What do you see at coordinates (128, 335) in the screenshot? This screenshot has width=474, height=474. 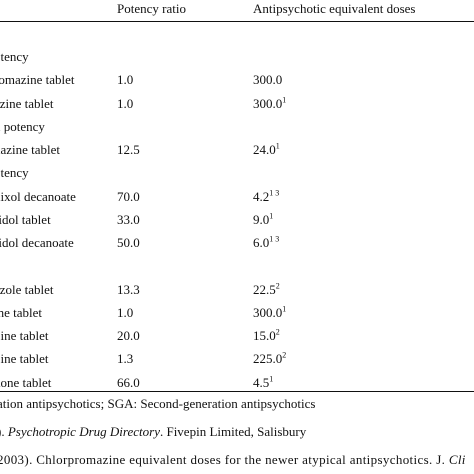 I see `potency-ratio-cell: 20.0` at bounding box center [128, 335].